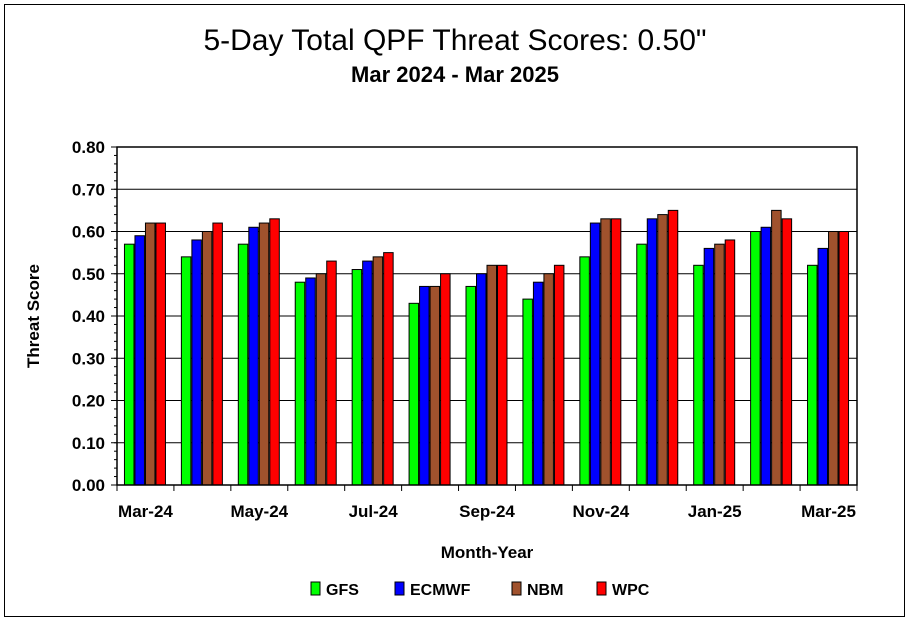  I want to click on legend-swatch-nbm, so click(516, 588).